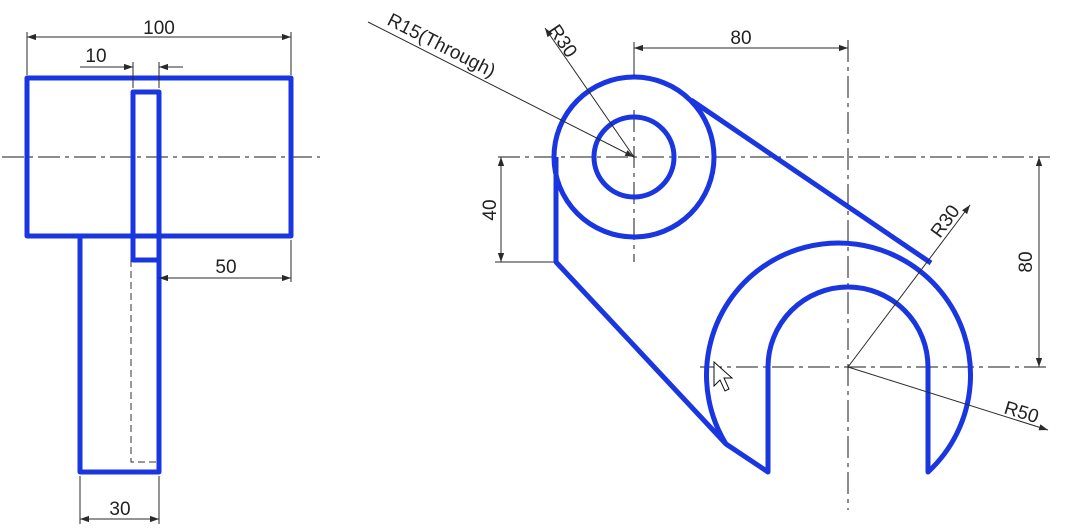  I want to click on dim-front-stem: 30, so click(119, 500).